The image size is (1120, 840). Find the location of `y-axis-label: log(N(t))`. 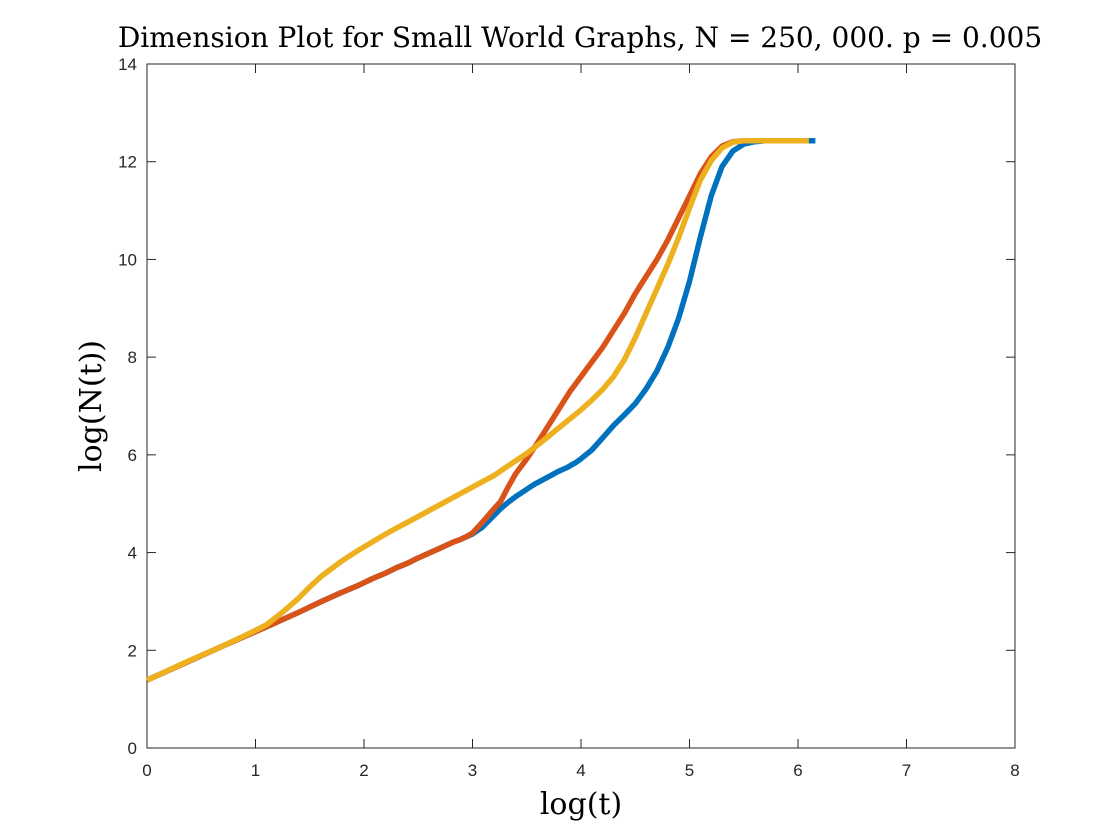

y-axis-label: log(N(t)) is located at coordinates (91, 406).